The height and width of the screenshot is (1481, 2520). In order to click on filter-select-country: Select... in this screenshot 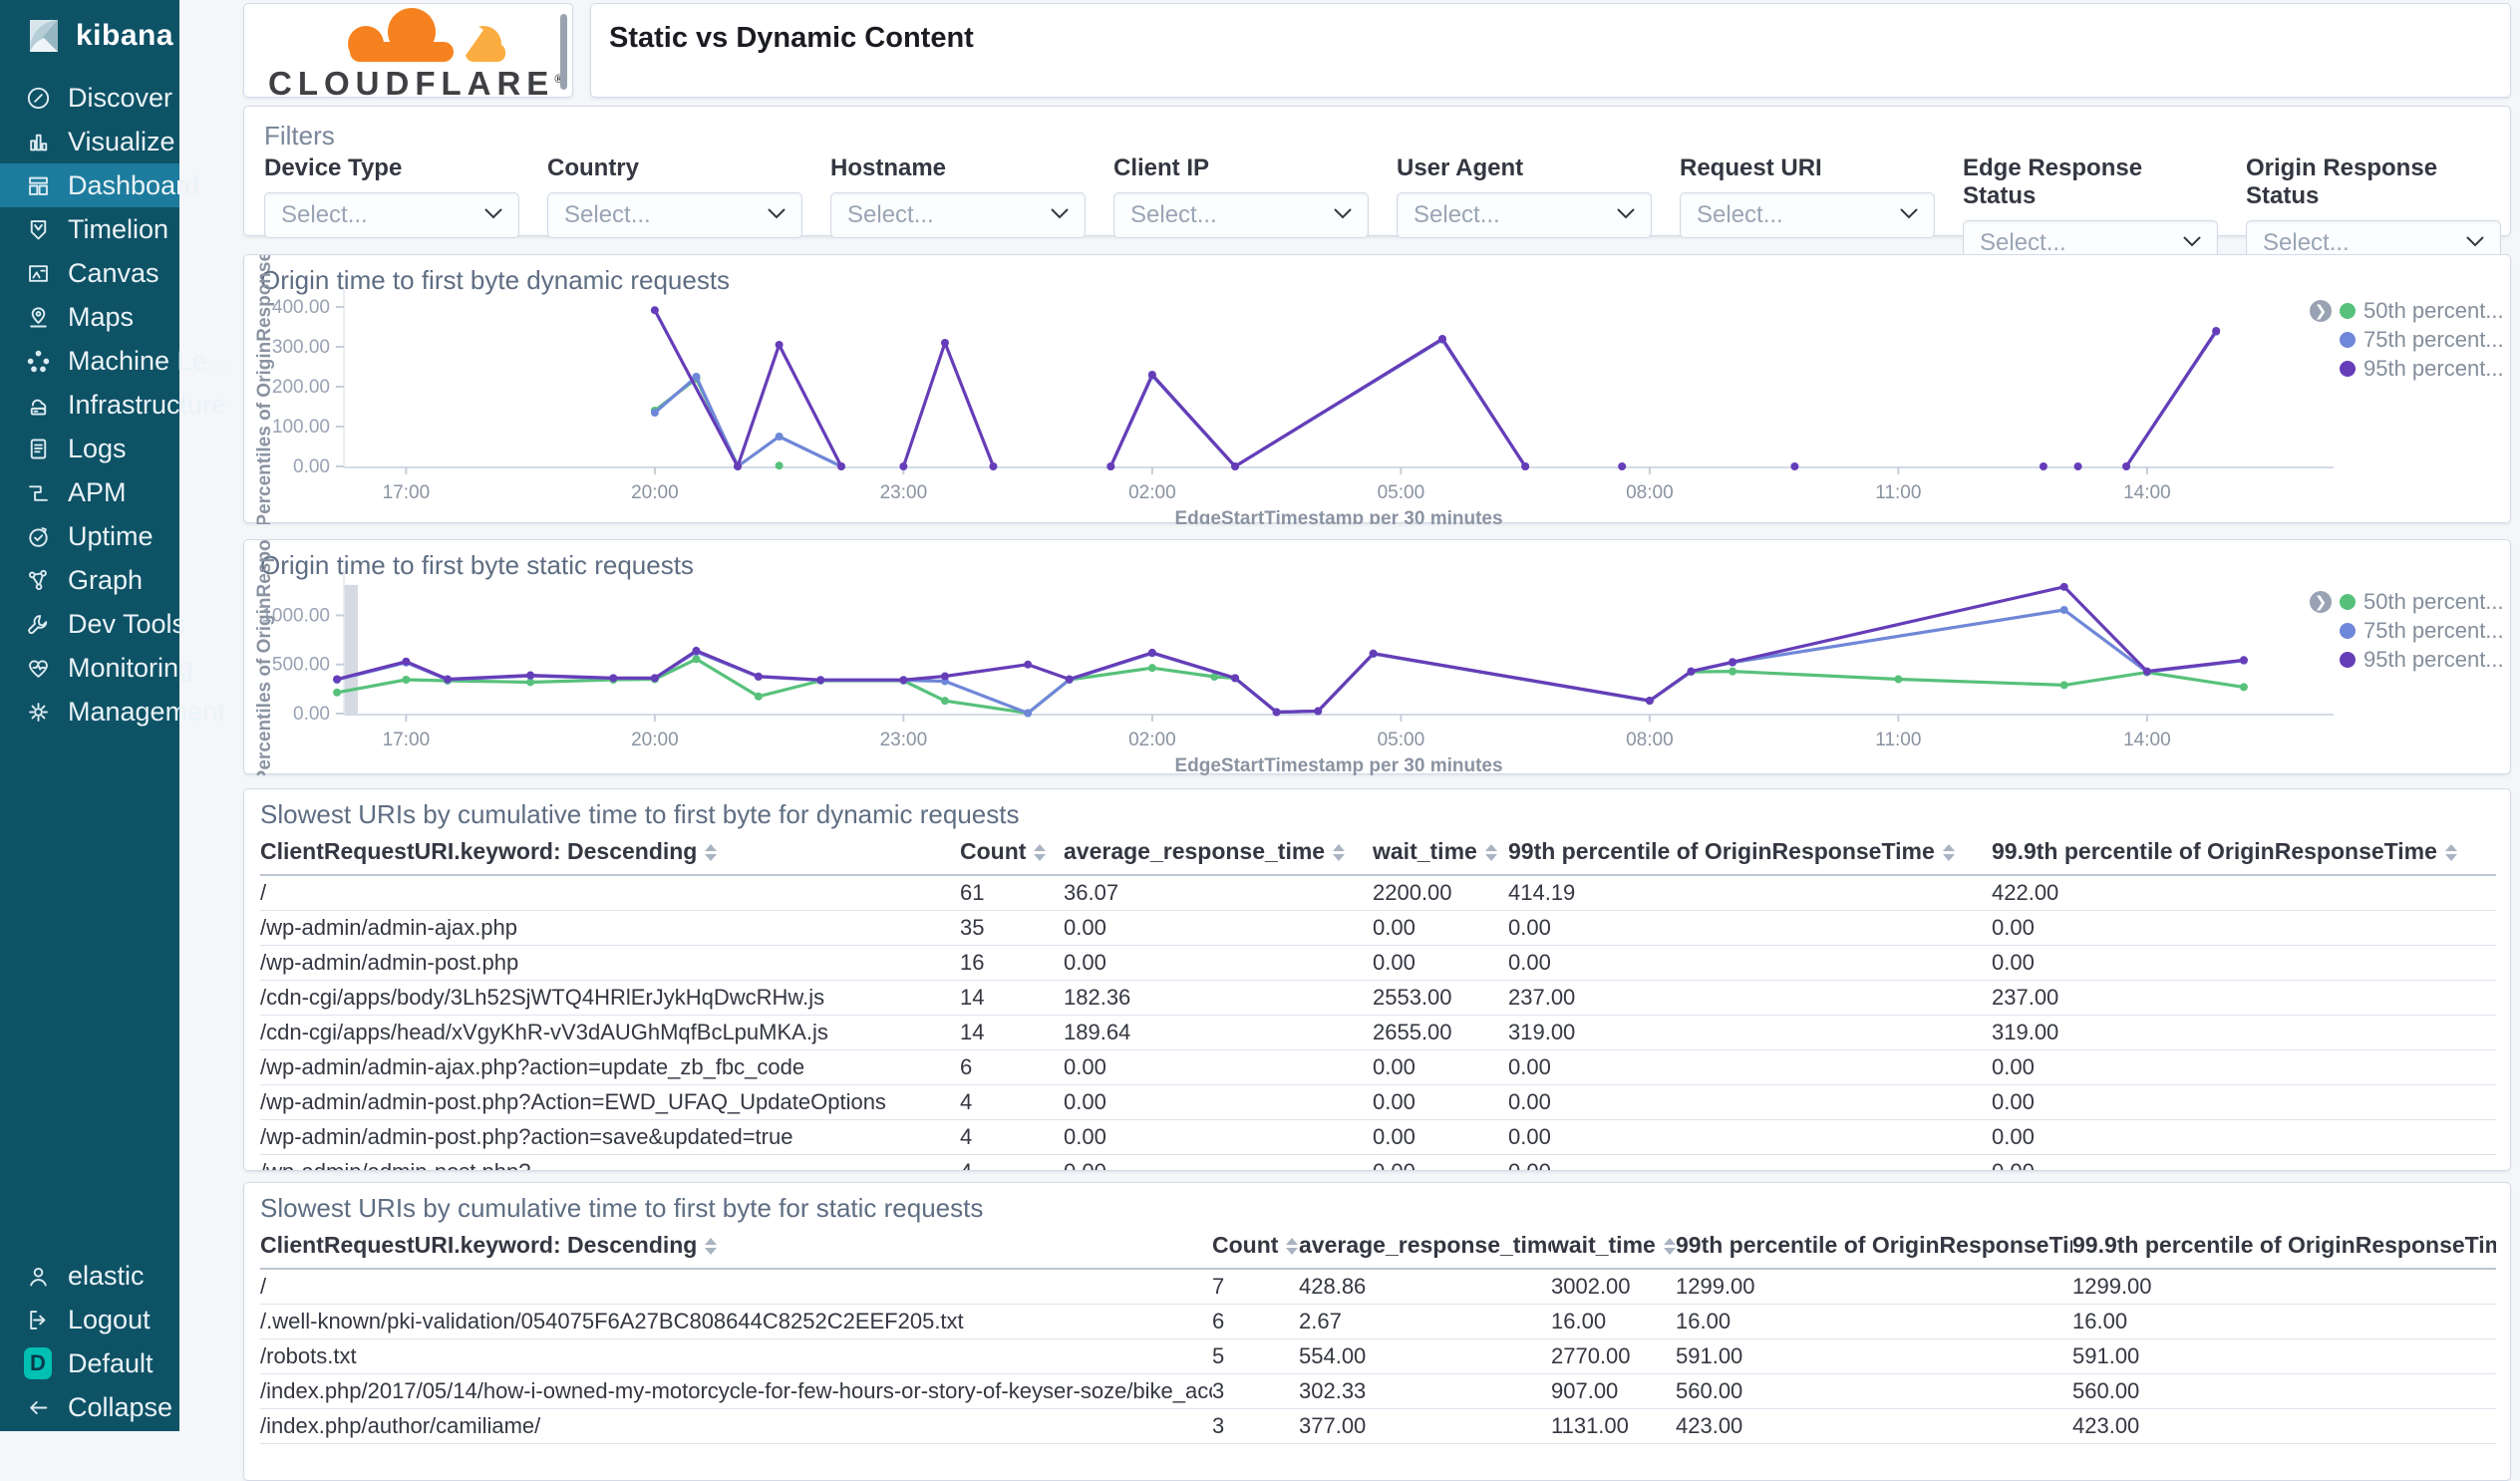, I will do `click(674, 215)`.